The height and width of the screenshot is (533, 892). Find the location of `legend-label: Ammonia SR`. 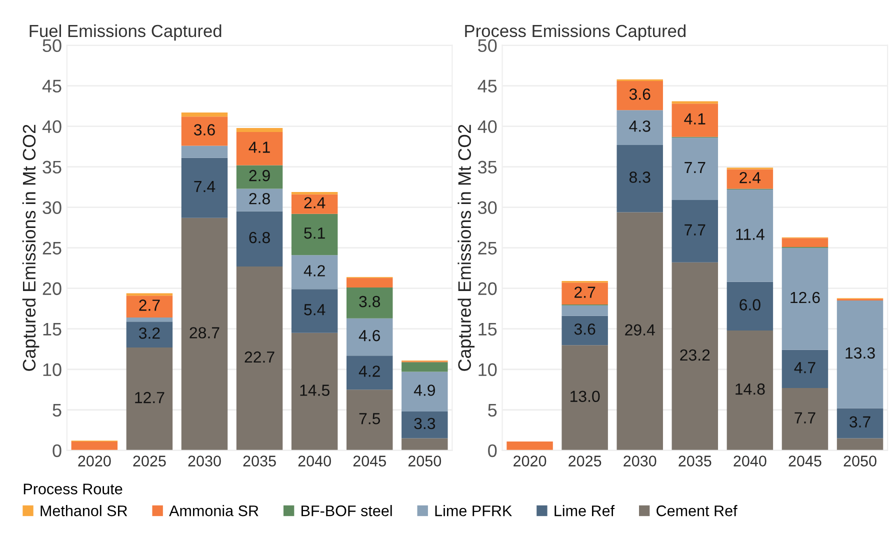

legend-label: Ammonia SR is located at coordinates (213, 510).